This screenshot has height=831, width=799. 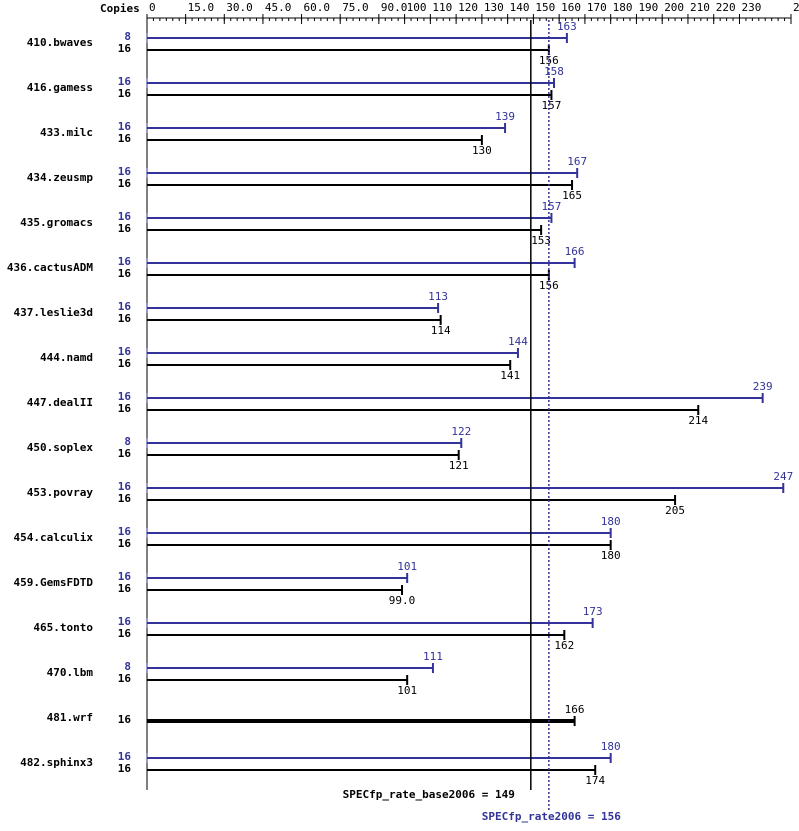 I want to click on value-label: 247, so click(x=783, y=476).